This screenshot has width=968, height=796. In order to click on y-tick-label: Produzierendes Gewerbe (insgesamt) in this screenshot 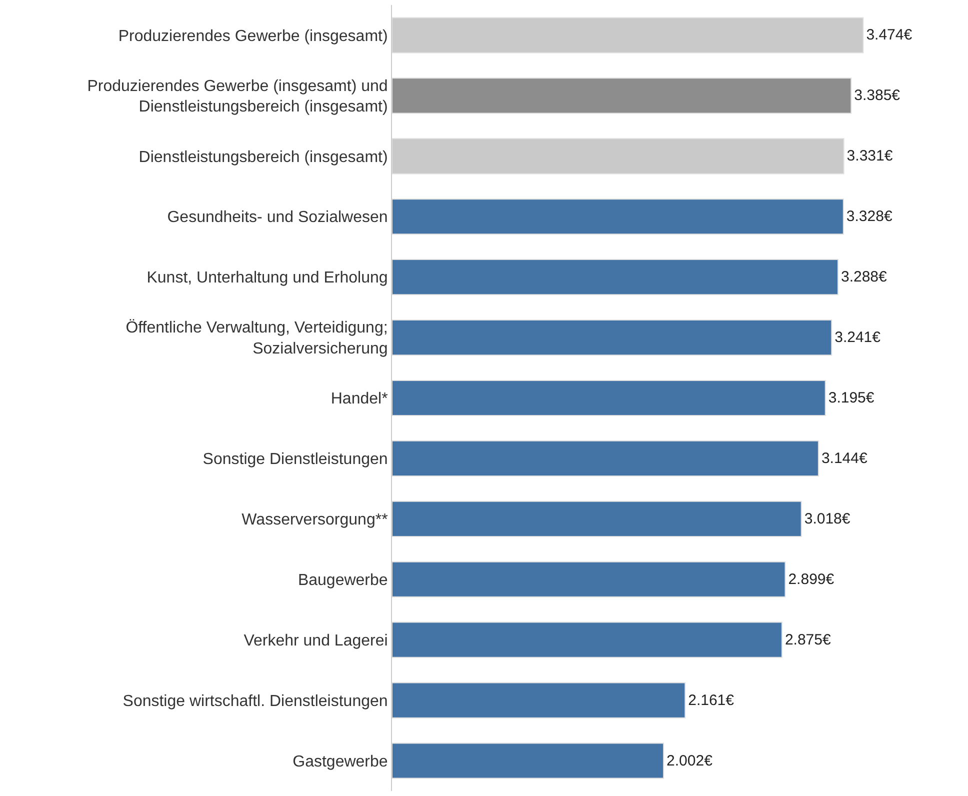, I will do `click(253, 36)`.